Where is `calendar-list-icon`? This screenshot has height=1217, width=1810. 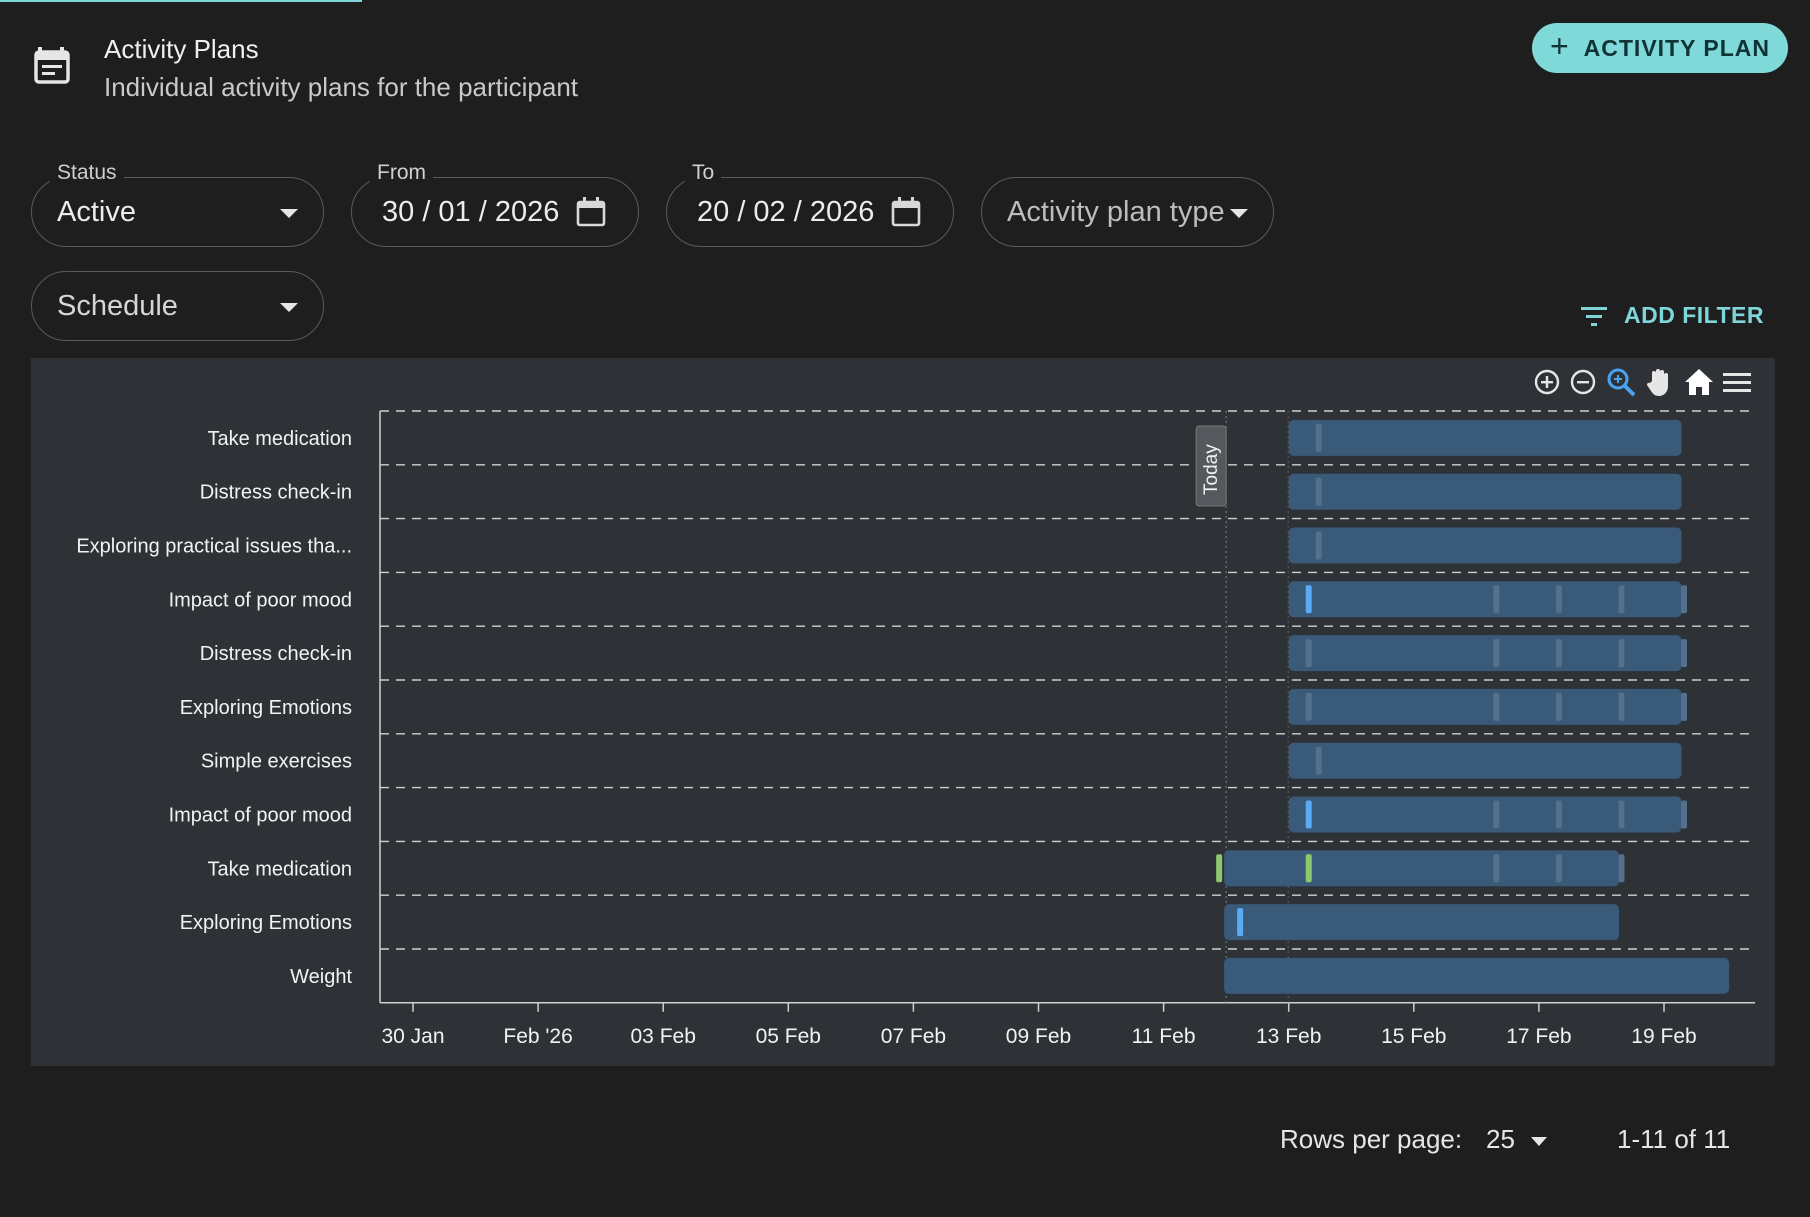 calendar-list-icon is located at coordinates (52, 65).